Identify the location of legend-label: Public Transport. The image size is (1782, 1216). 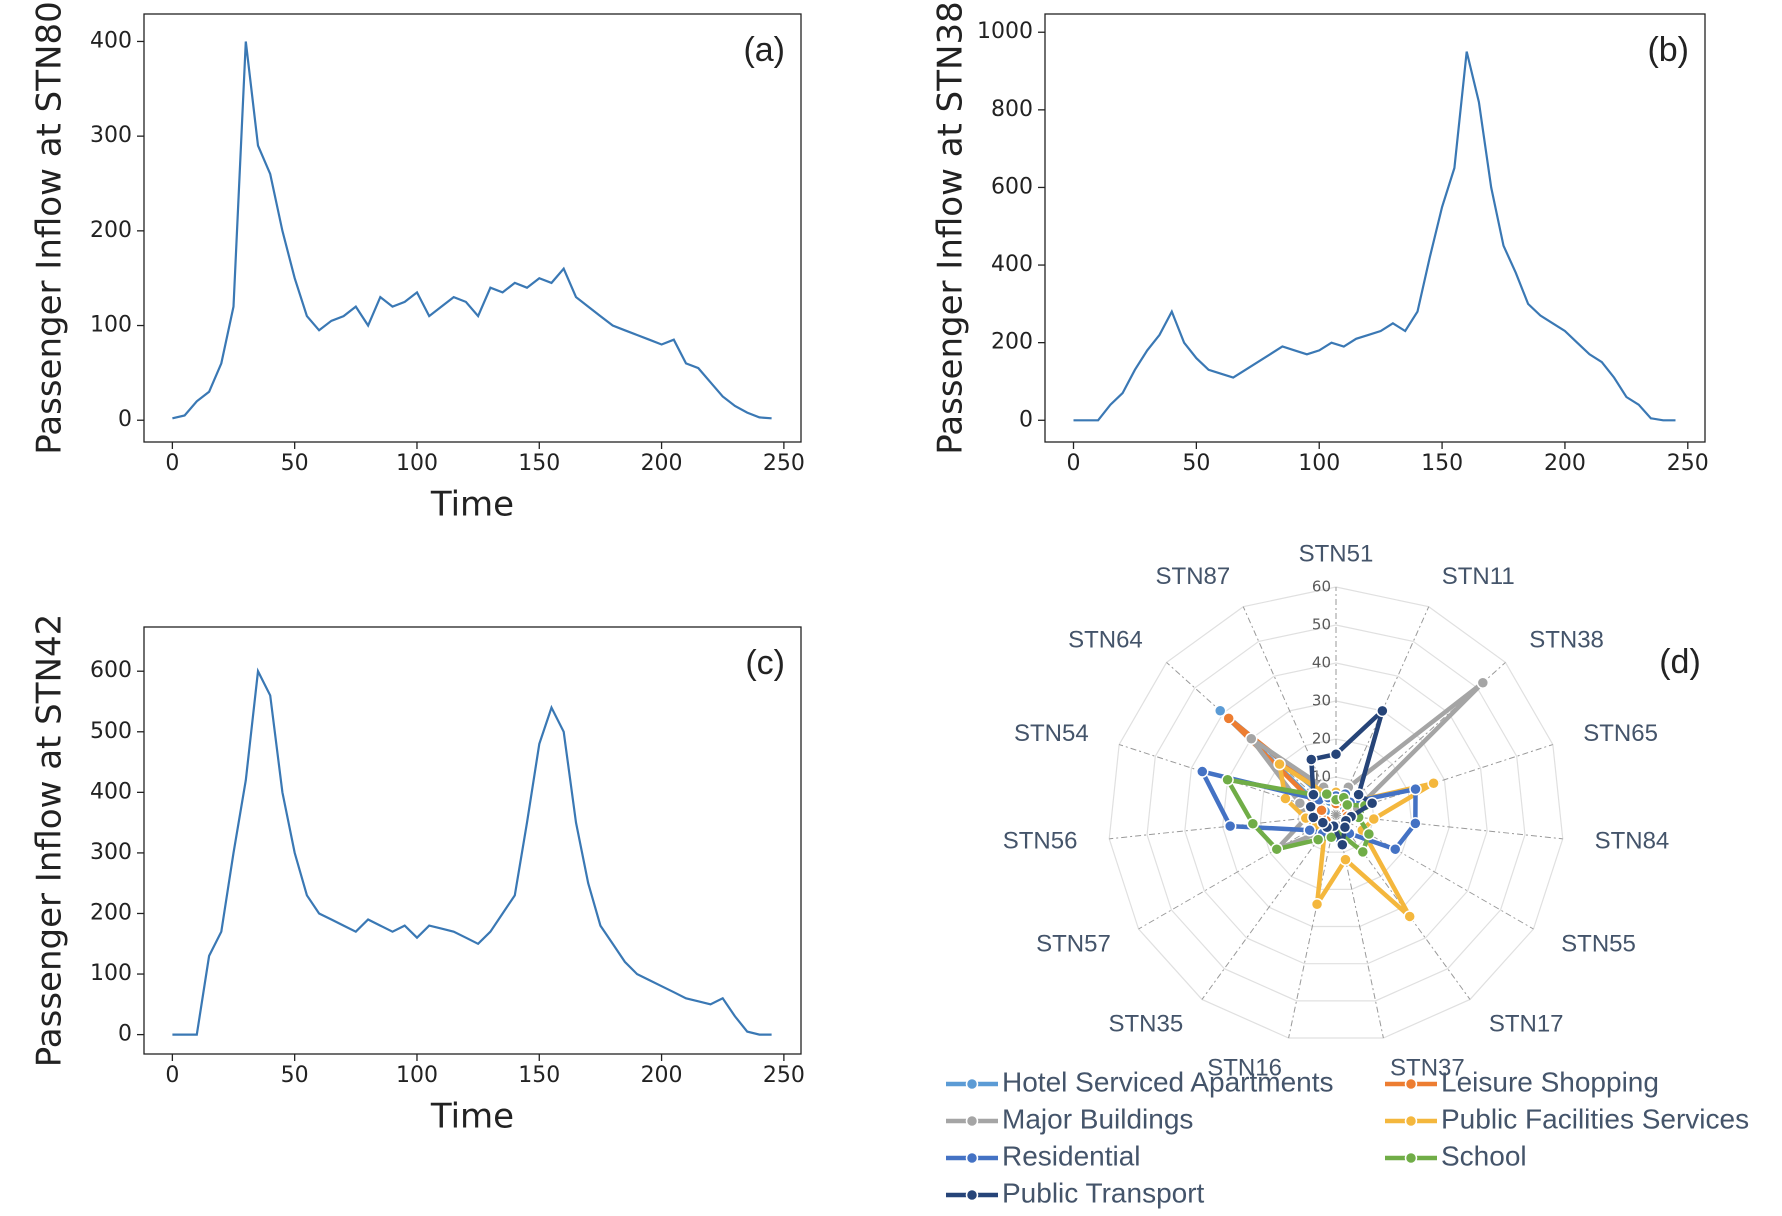
(1103, 1192).